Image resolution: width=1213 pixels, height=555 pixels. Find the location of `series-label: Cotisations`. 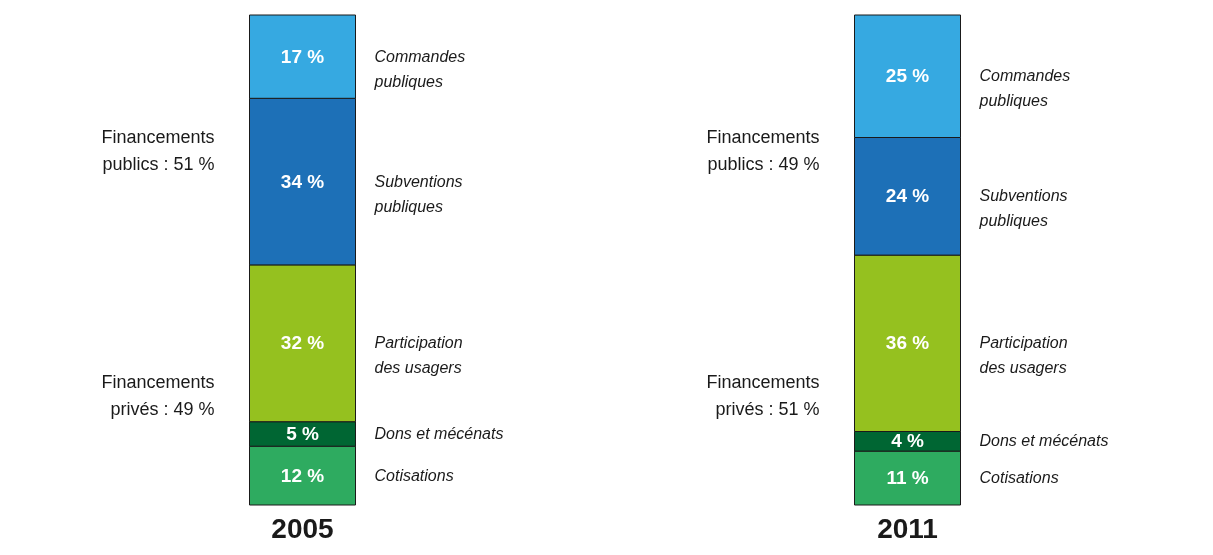

series-label: Cotisations is located at coordinates (414, 475).